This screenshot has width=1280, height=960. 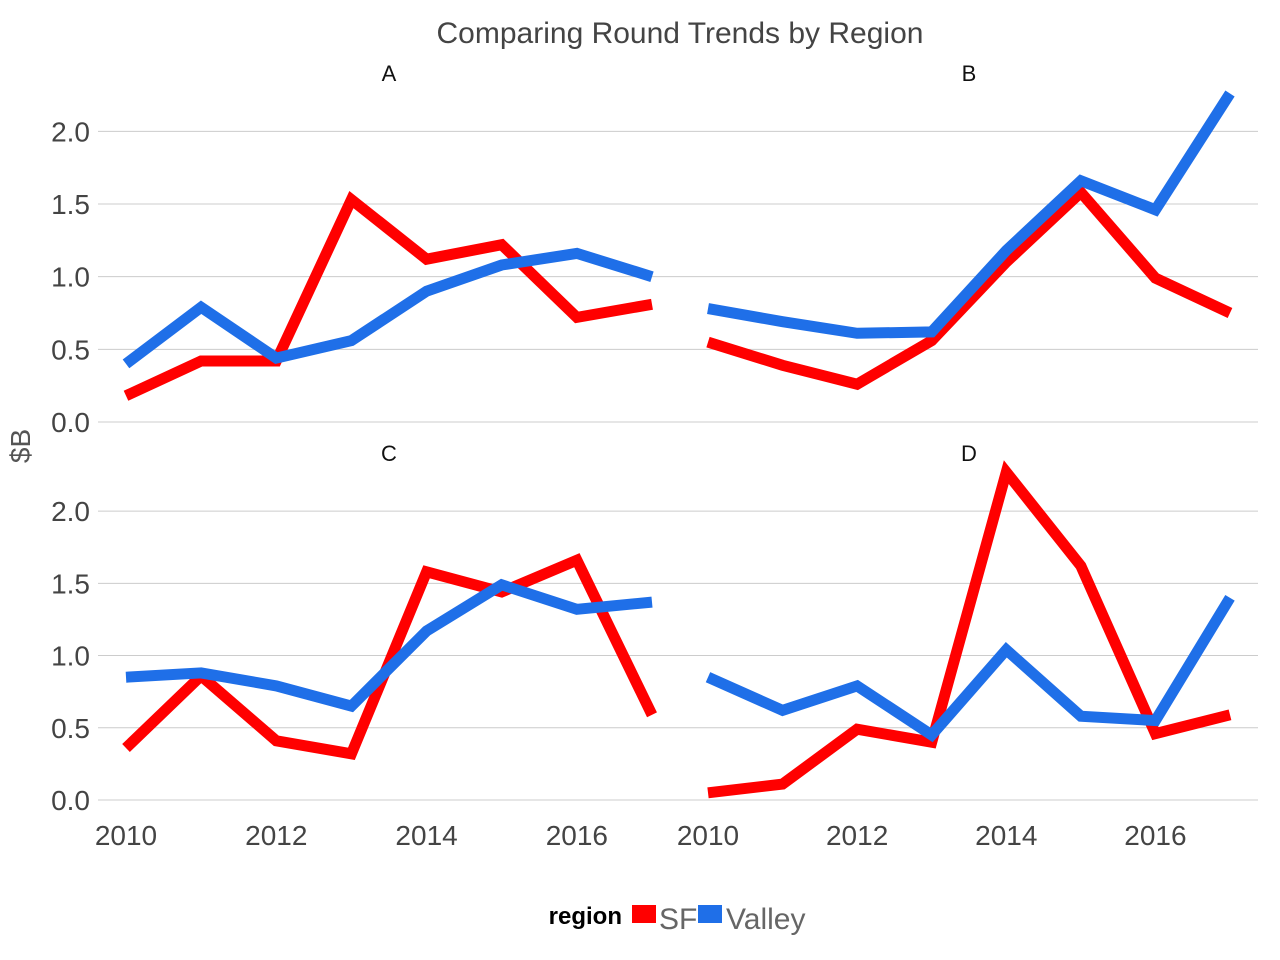 What do you see at coordinates (969, 453) in the screenshot?
I see `facet-label: D` at bounding box center [969, 453].